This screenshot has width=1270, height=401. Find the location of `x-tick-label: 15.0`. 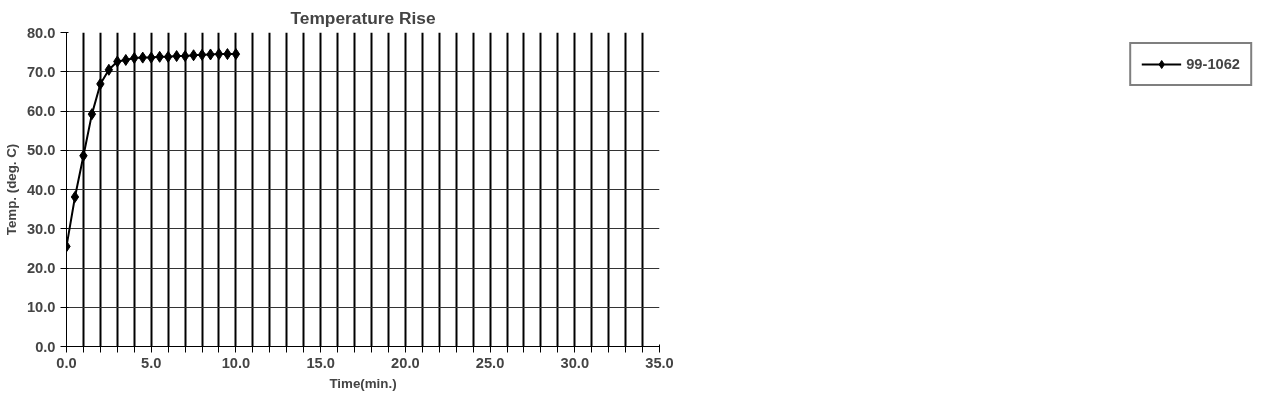

x-tick-label: 15.0 is located at coordinates (320, 362).